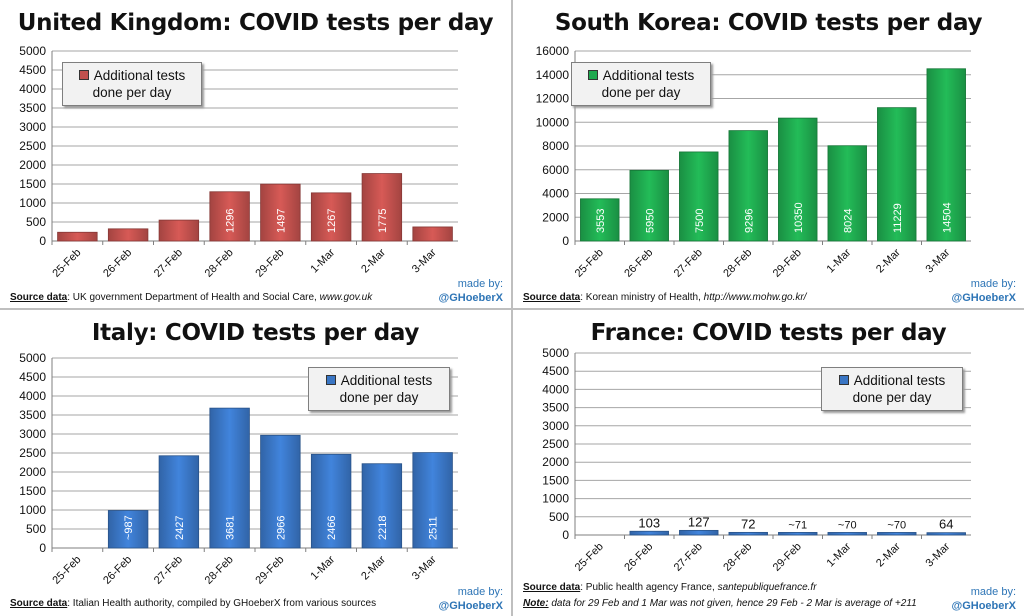  I want to click on horizontal-divider, so click(512, 309).